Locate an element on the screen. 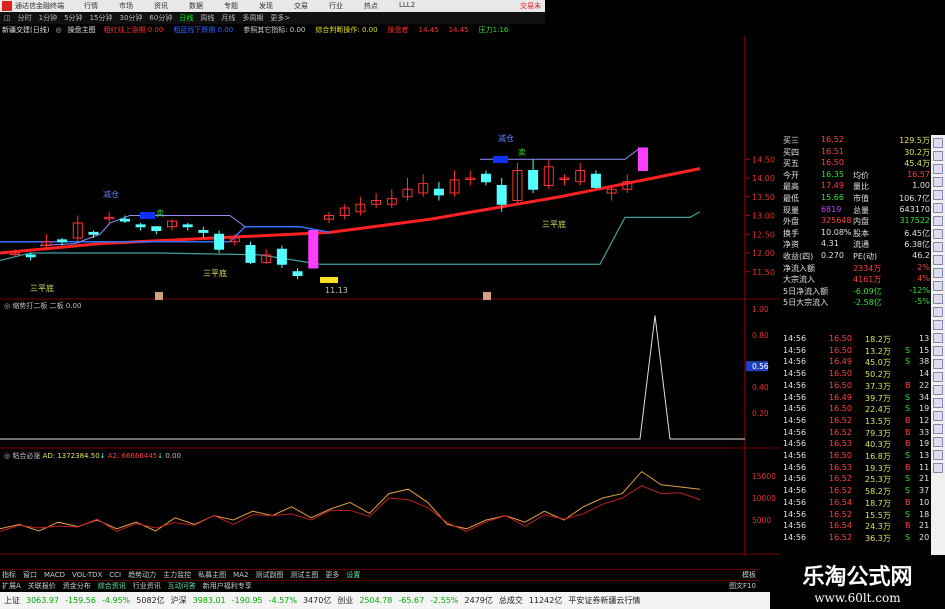  tabs1-tab: CCI is located at coordinates (115, 575).